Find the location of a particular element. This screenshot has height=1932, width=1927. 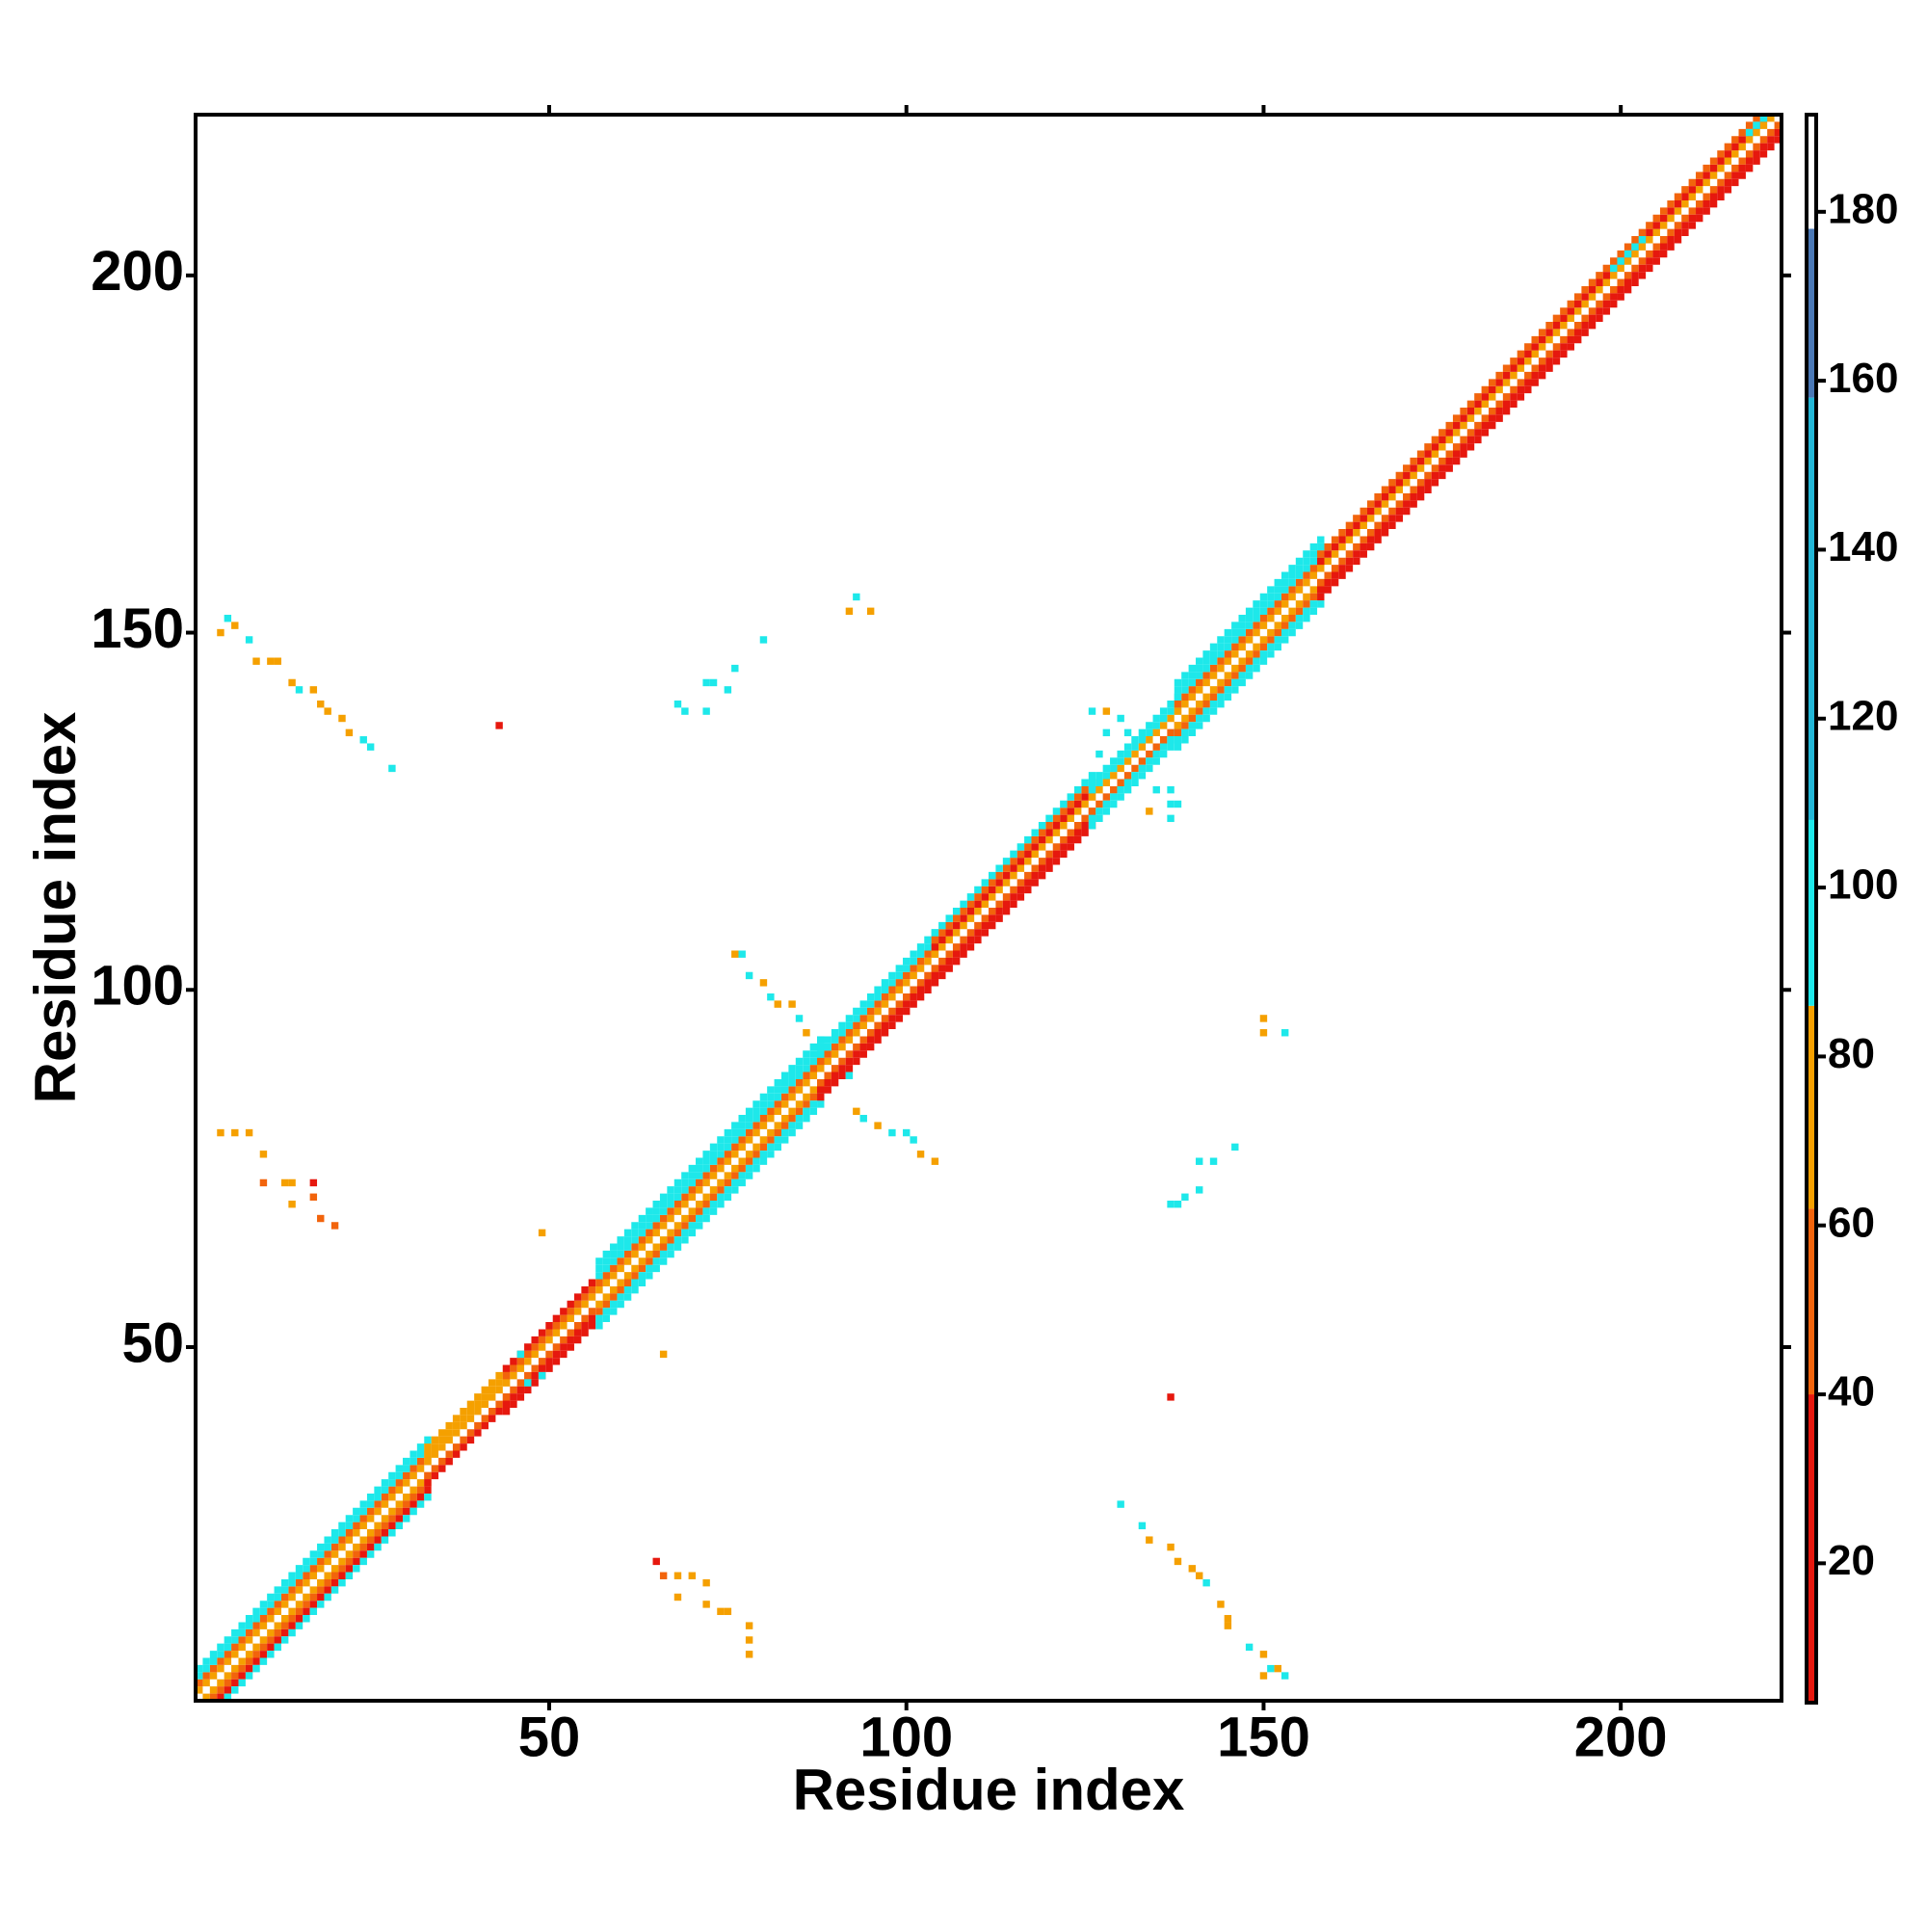

x-tick-label: 100 is located at coordinates (906, 1737).